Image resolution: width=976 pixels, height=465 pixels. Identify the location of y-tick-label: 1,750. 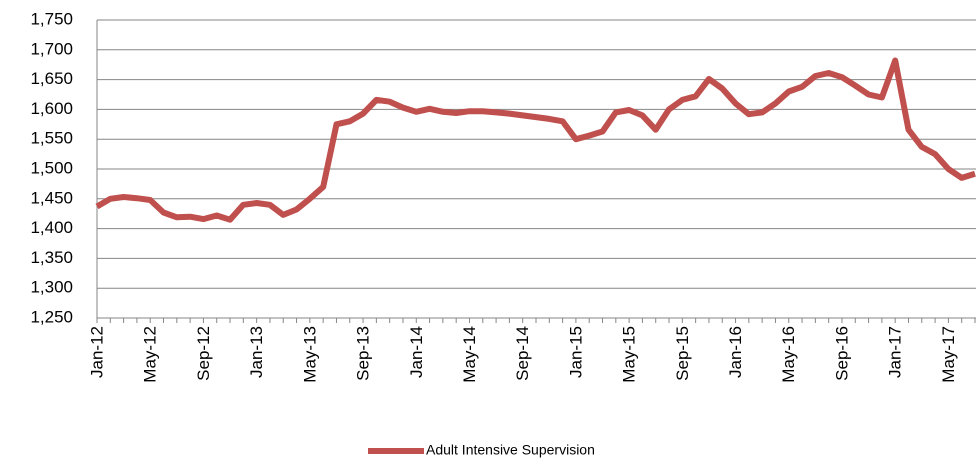
(51, 18).